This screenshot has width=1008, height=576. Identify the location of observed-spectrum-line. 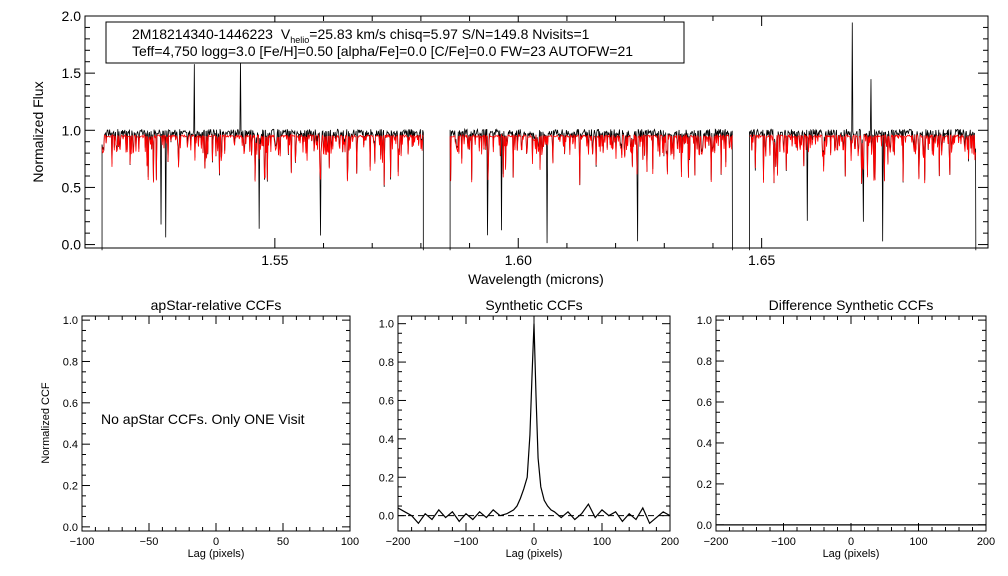
(863, 136).